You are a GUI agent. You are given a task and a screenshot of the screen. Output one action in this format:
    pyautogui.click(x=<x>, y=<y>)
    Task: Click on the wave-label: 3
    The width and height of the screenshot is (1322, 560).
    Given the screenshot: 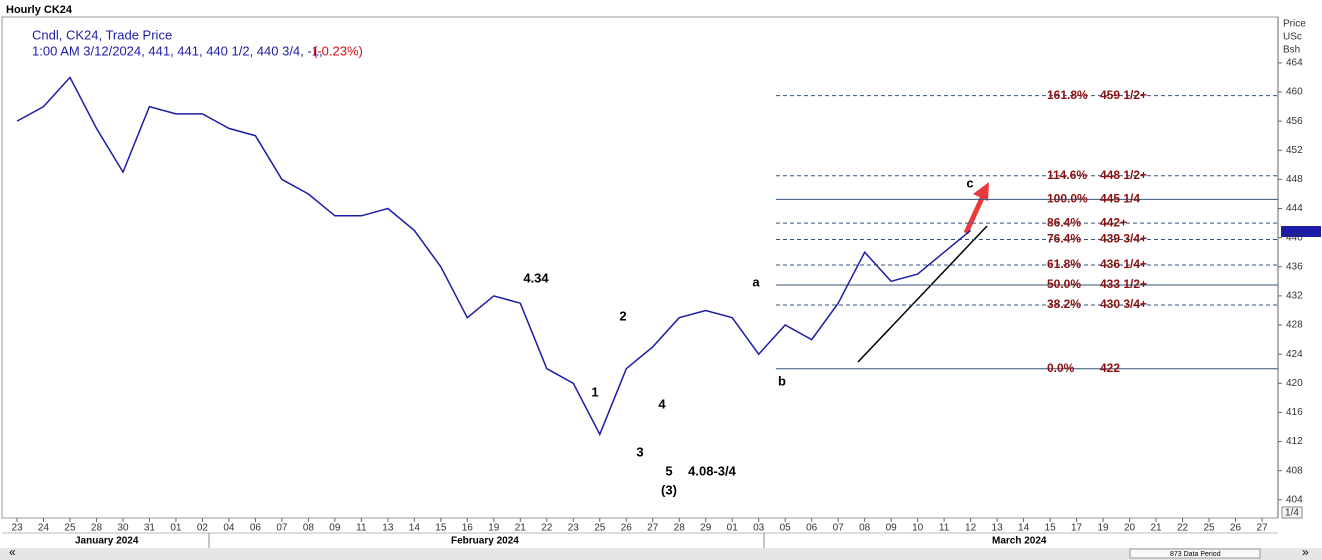 What is the action you would take?
    pyautogui.click(x=639, y=451)
    